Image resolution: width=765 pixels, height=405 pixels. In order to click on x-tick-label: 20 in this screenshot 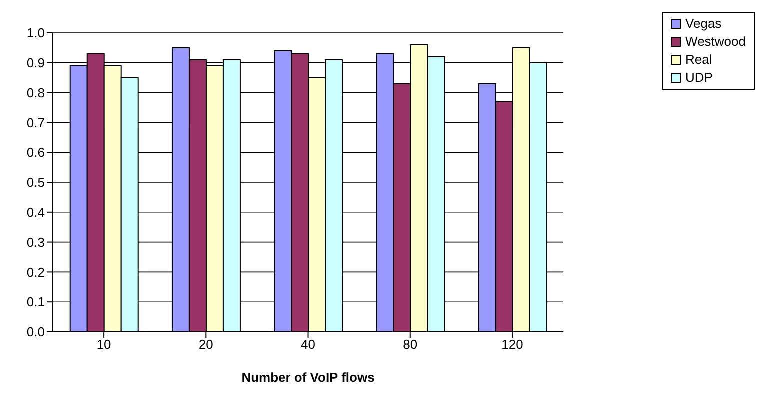, I will do `click(206, 344)`.